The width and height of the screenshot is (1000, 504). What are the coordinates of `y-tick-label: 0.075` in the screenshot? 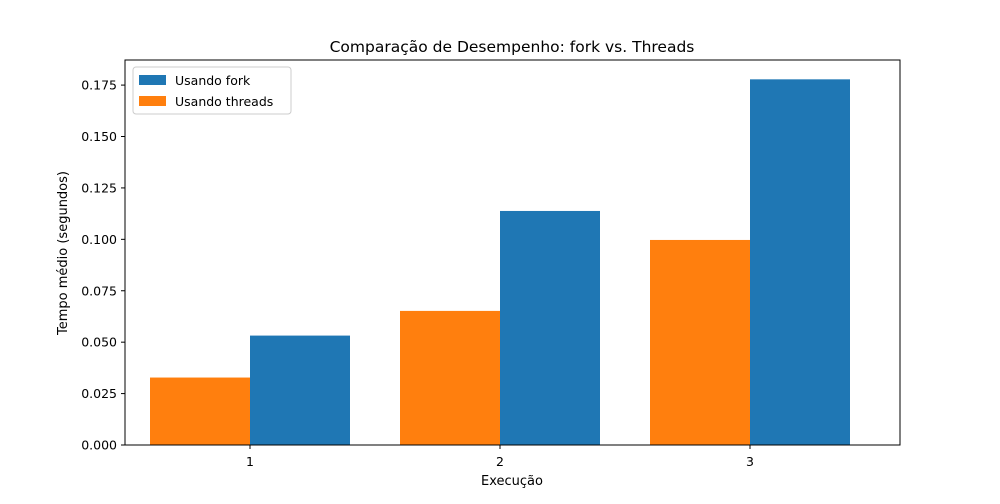 It's located at (99, 290).